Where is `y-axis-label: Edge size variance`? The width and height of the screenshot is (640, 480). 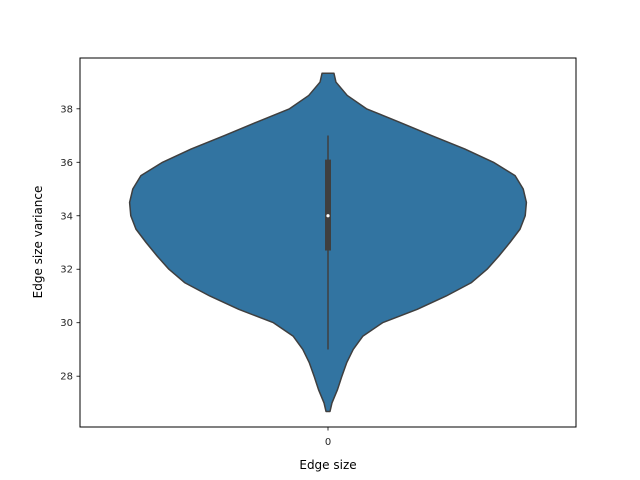
y-axis-label: Edge size variance is located at coordinates (38, 242).